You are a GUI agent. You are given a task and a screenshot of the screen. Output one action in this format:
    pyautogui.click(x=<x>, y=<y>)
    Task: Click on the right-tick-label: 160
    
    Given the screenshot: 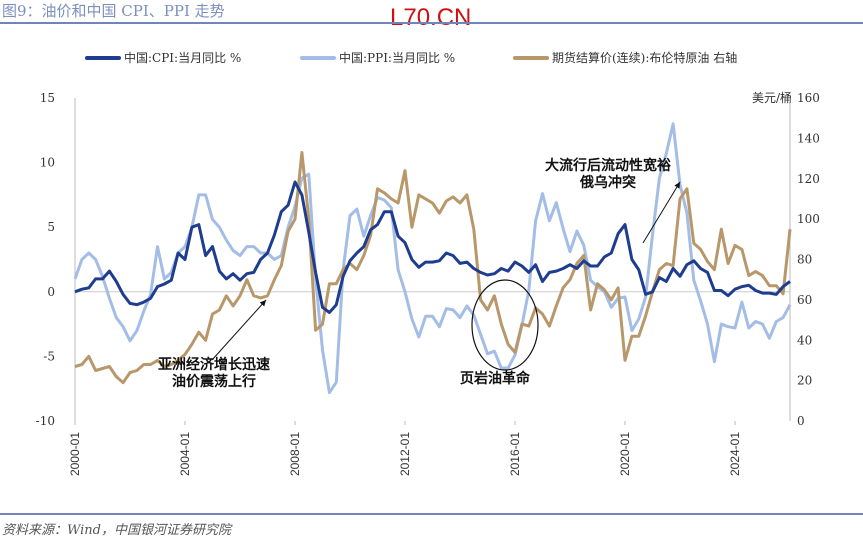 What is the action you would take?
    pyautogui.click(x=808, y=98)
    